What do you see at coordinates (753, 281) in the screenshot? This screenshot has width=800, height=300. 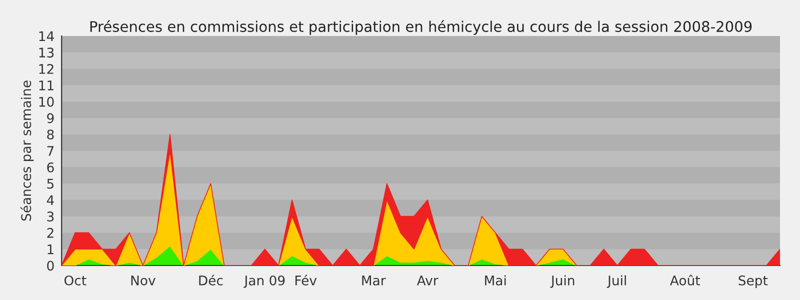 I see `x-tick-label: Sept` at bounding box center [753, 281].